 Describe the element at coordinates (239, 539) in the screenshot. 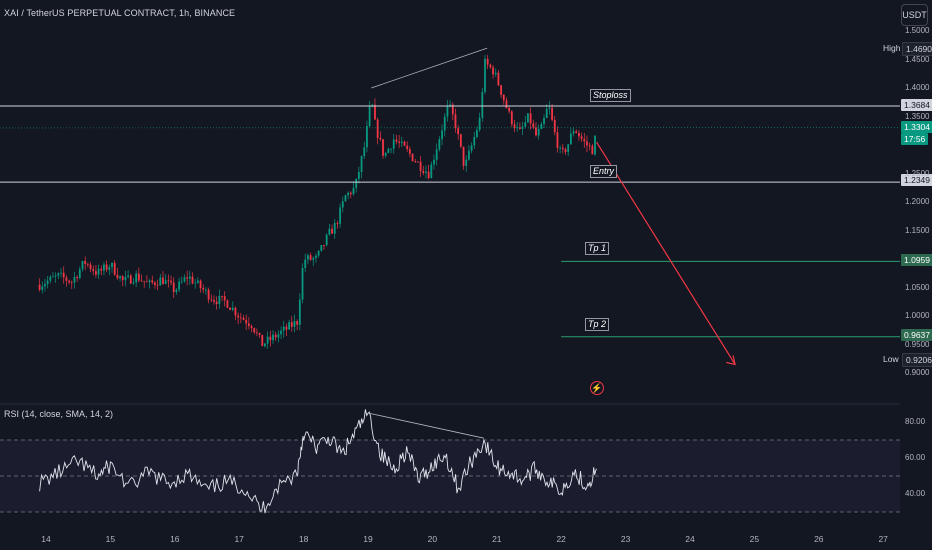

I see `time-axis-tick: 17` at that location.